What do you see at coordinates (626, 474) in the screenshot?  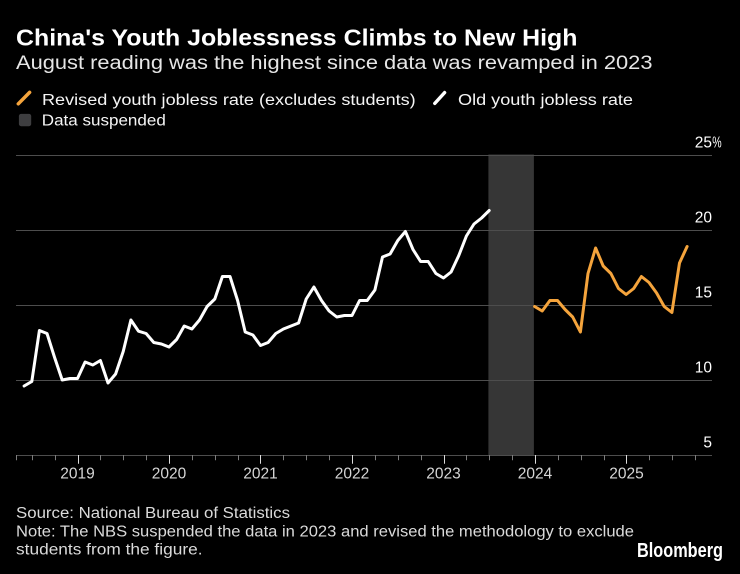 I see `svg-text: 2025` at bounding box center [626, 474].